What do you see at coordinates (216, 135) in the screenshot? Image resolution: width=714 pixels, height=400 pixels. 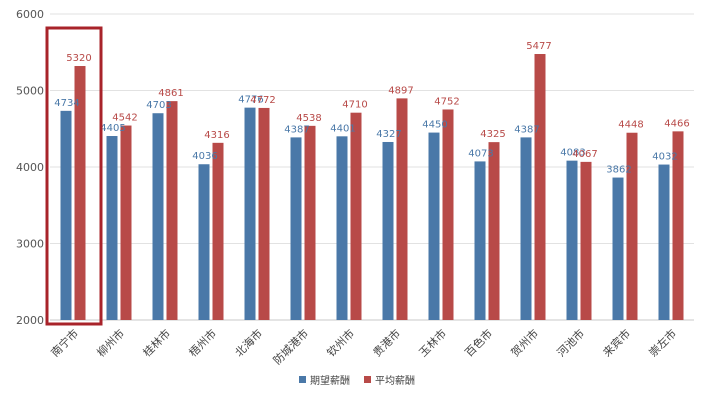 I see `data-label: 4316` at bounding box center [216, 135].